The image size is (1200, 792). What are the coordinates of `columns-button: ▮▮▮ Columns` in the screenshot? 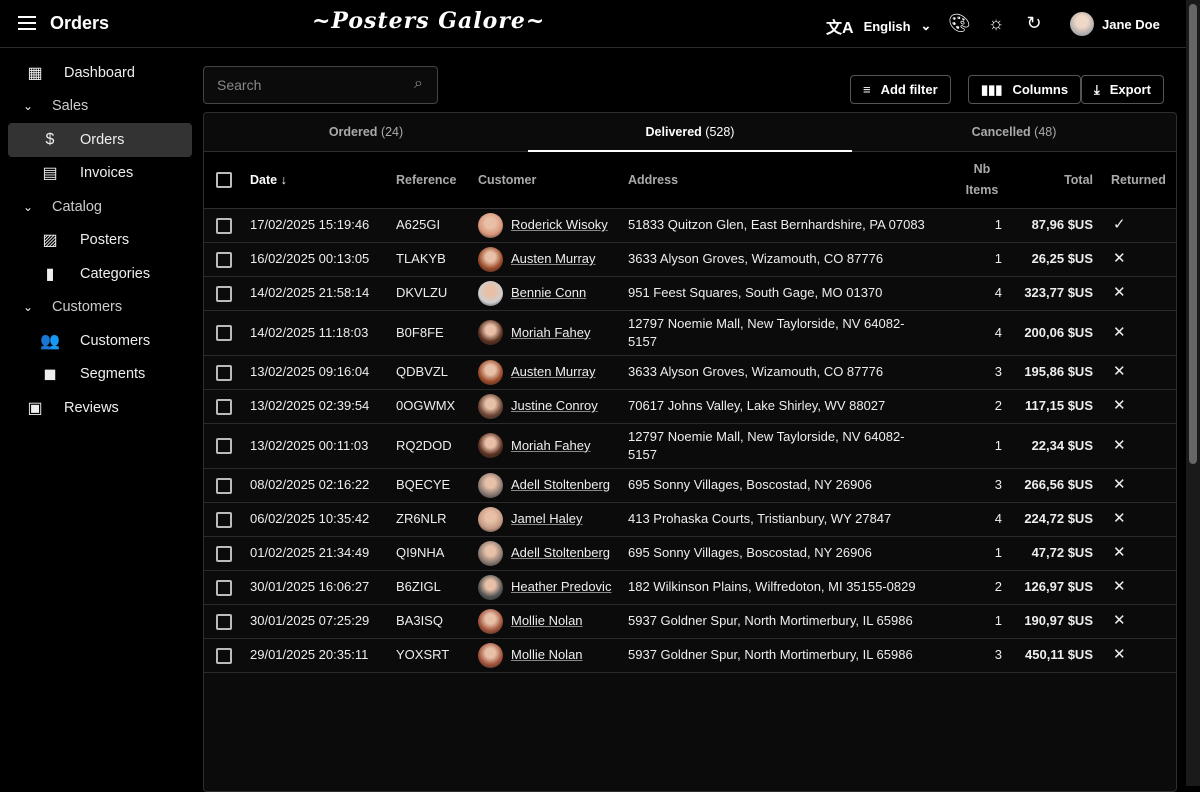 It's located at (1025, 89).